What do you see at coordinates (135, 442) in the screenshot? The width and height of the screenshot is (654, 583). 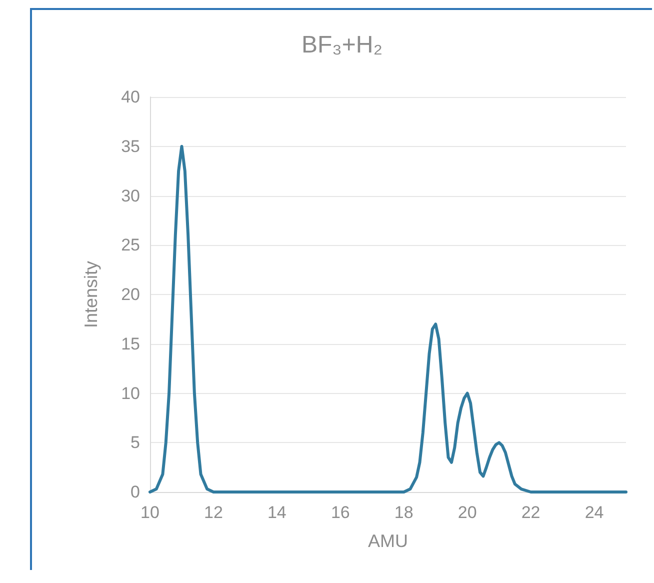 I see `y-tick-label: 5` at bounding box center [135, 442].